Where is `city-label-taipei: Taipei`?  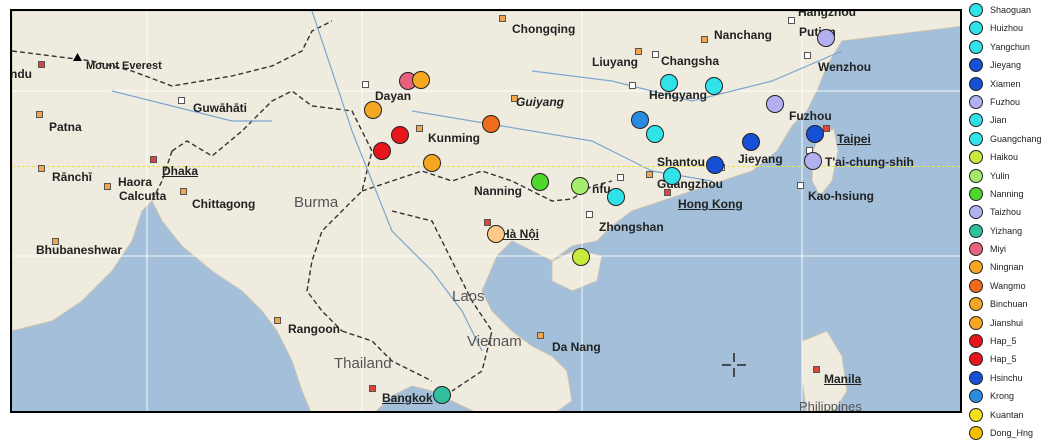 city-label-taipei: Taipei is located at coordinates (854, 139).